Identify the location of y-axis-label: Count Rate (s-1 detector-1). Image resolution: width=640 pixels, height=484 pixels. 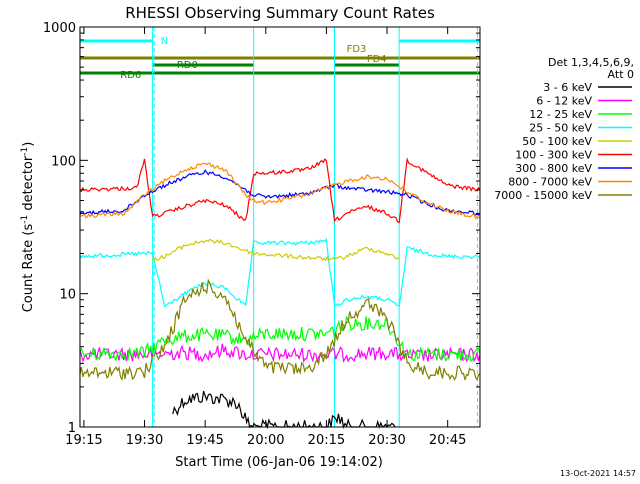
(28, 227).